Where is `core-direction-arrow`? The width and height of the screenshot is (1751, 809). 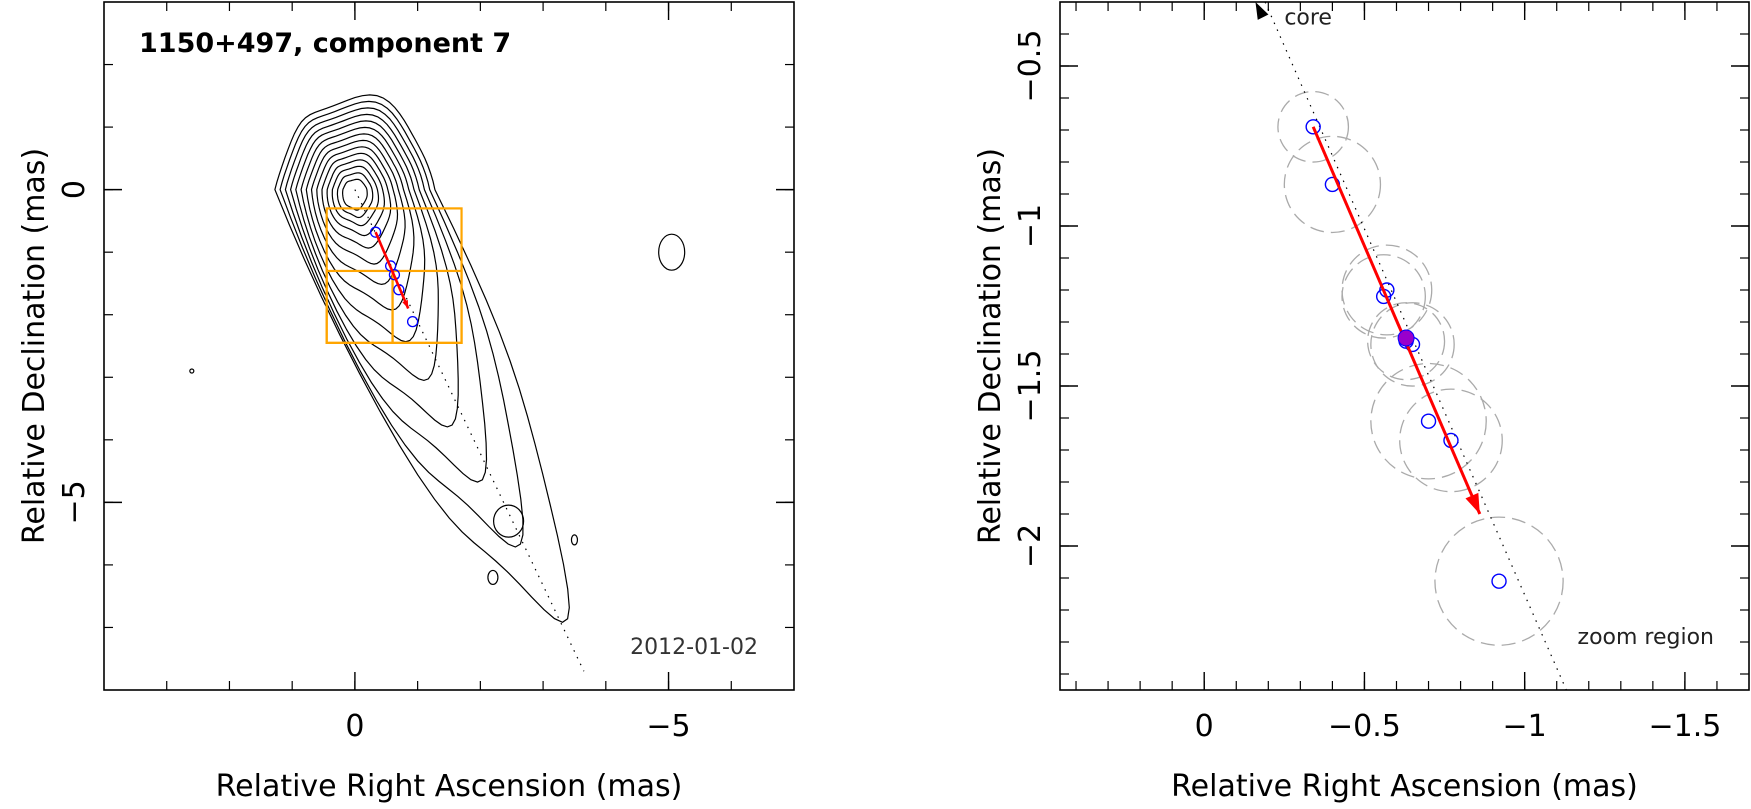
core-direction-arrow is located at coordinates (1262, 11).